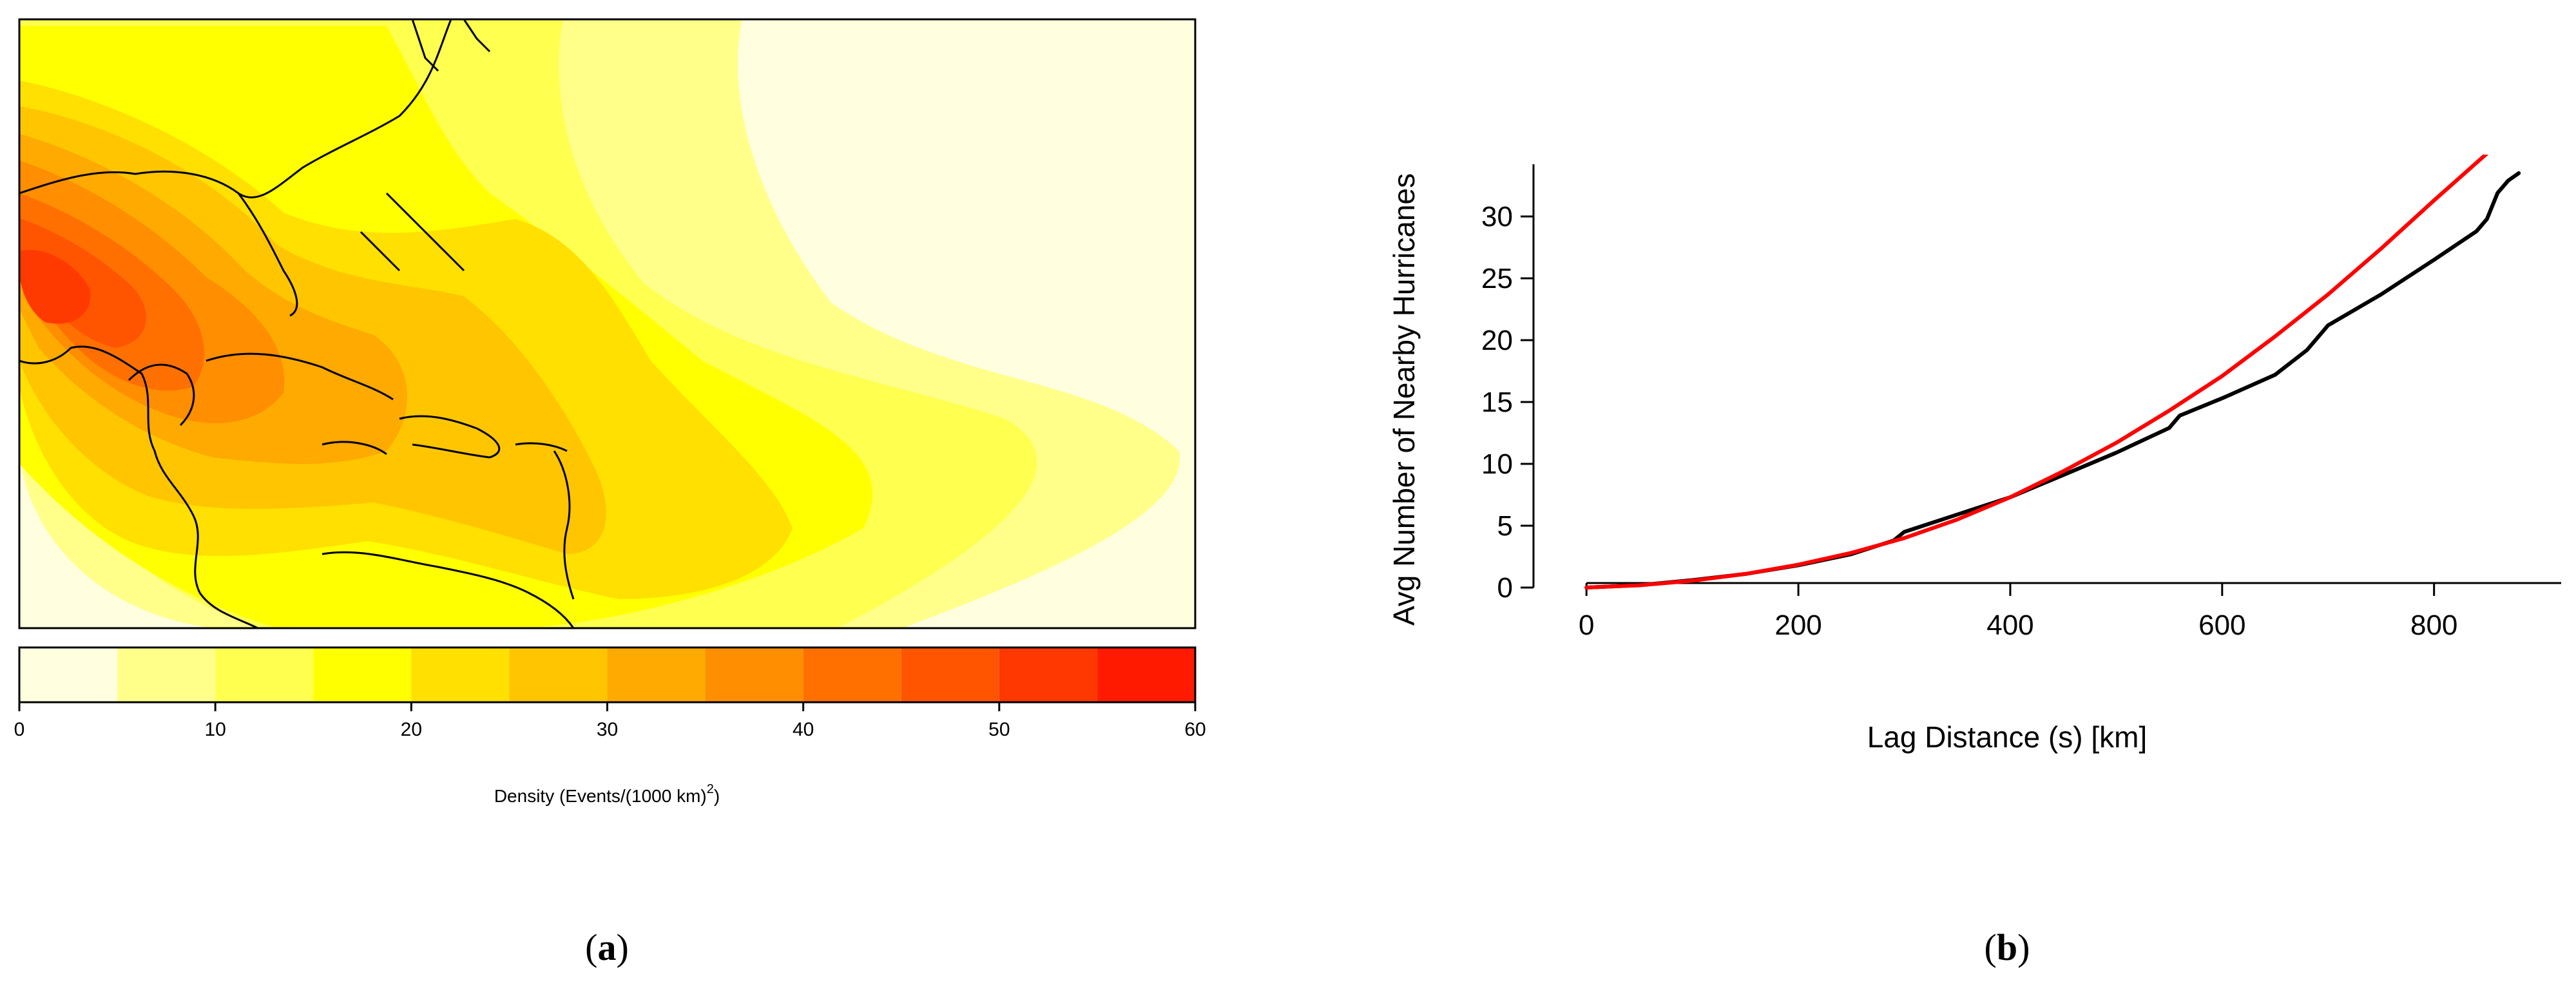  I want to click on colorbar-ticks: 0 10 20 30 40 50 60, so click(610, 721).